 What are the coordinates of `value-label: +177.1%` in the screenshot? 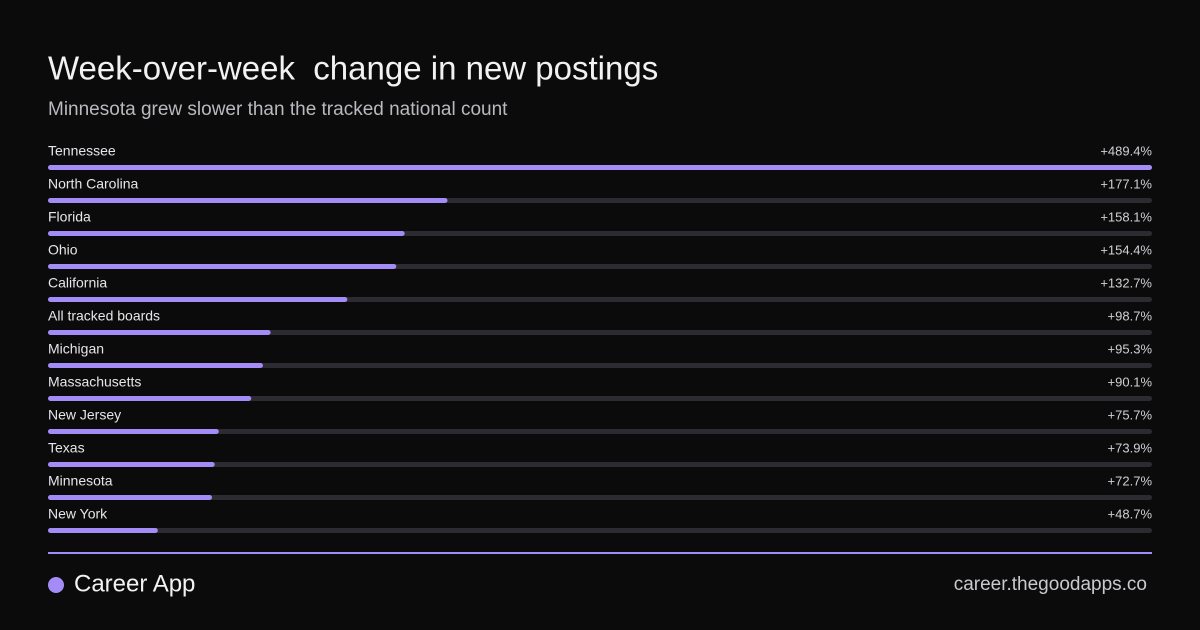 It's located at (1126, 183).